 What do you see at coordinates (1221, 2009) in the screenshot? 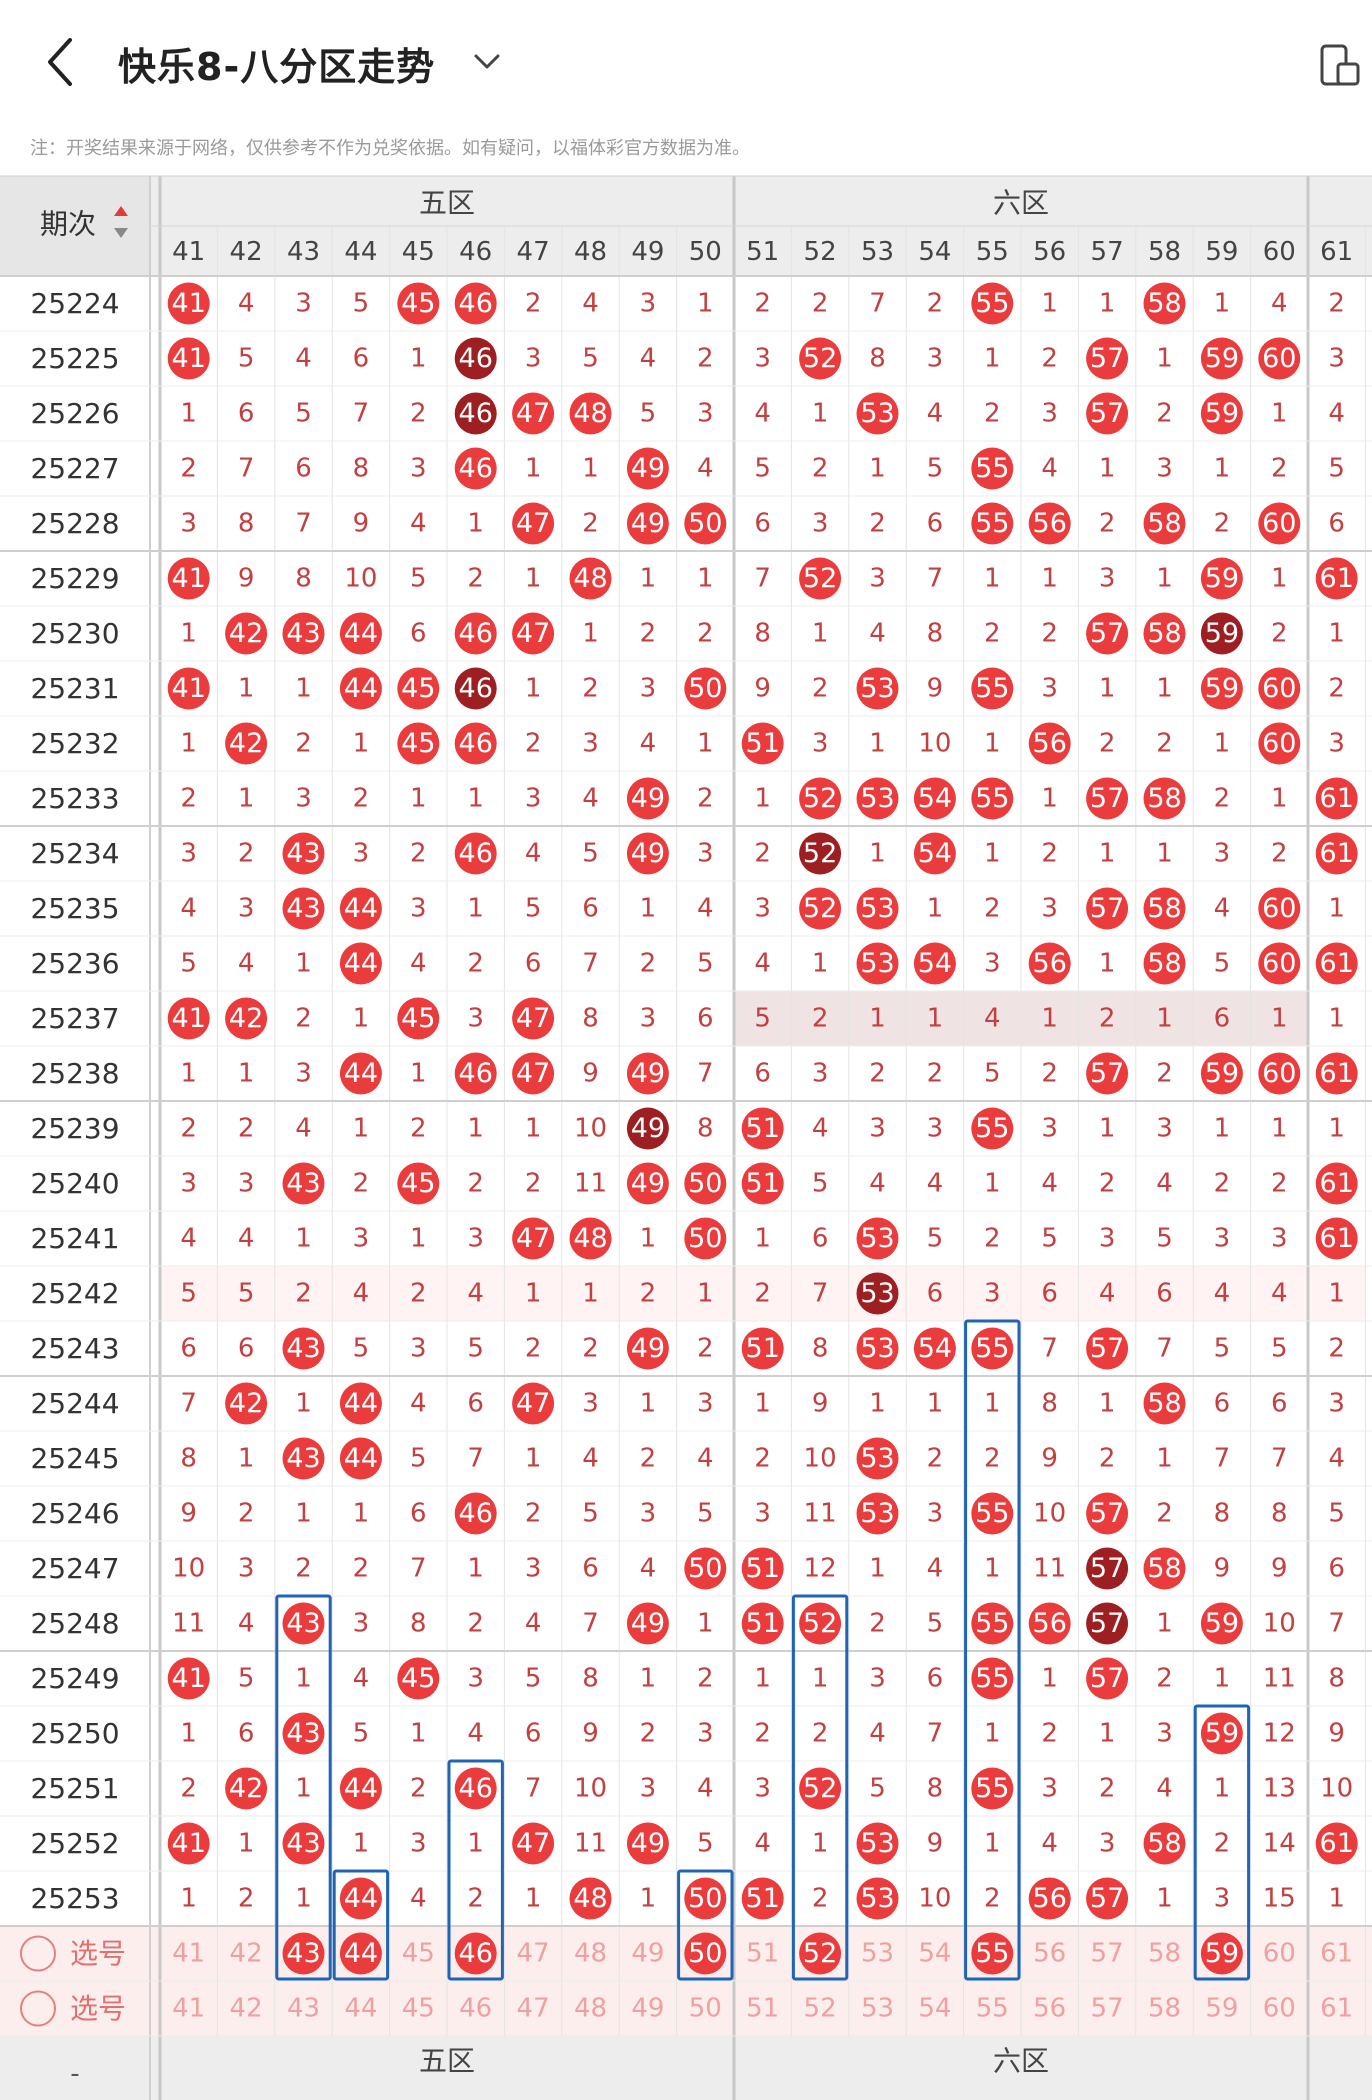
I see `select-number: 59` at bounding box center [1221, 2009].